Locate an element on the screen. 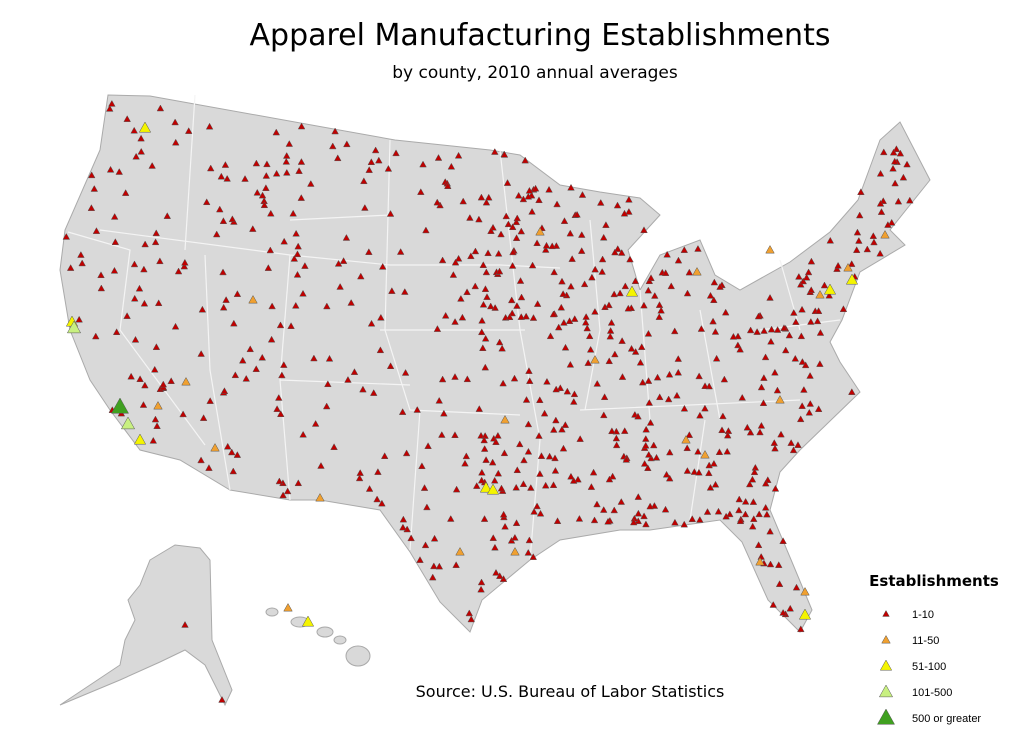 The height and width of the screenshot is (745, 1024). legend-symbol is located at coordinates (886, 613).